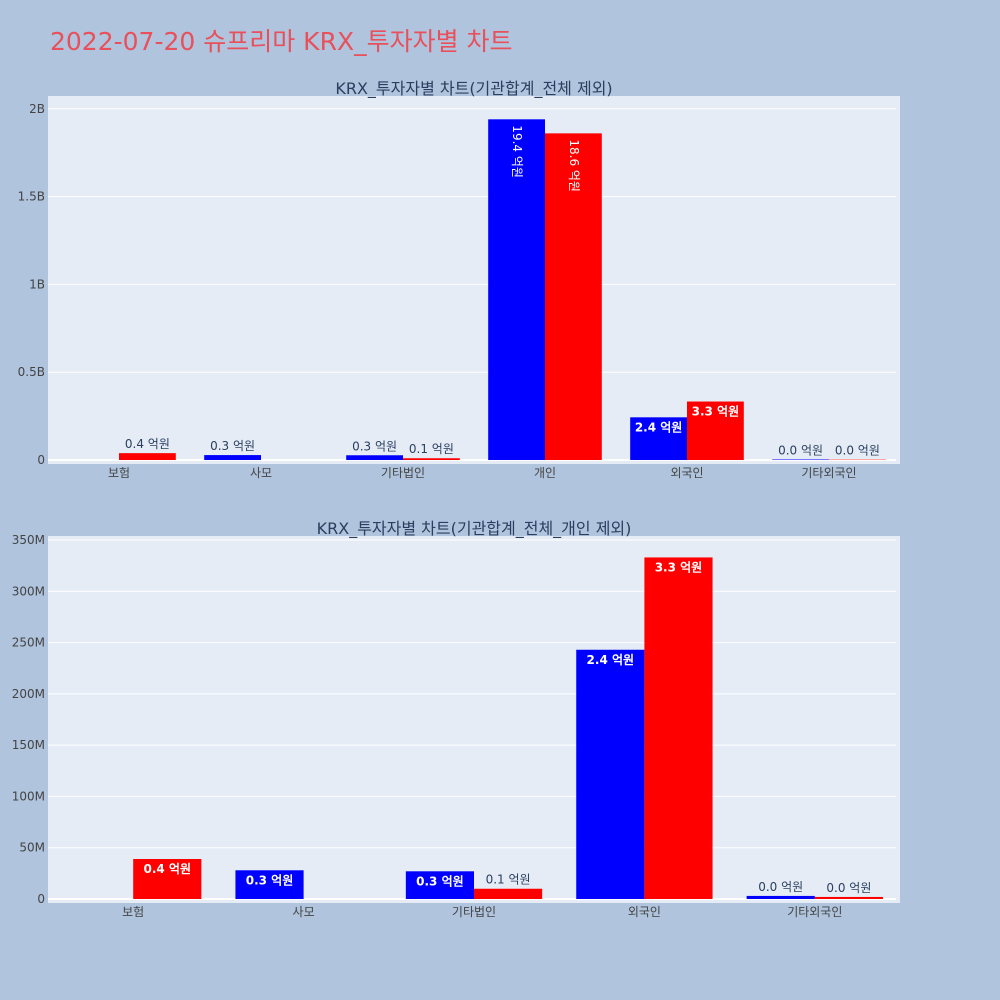  Describe the element at coordinates (28, 643) in the screenshot. I see `y-tick-label: 250M` at that location.